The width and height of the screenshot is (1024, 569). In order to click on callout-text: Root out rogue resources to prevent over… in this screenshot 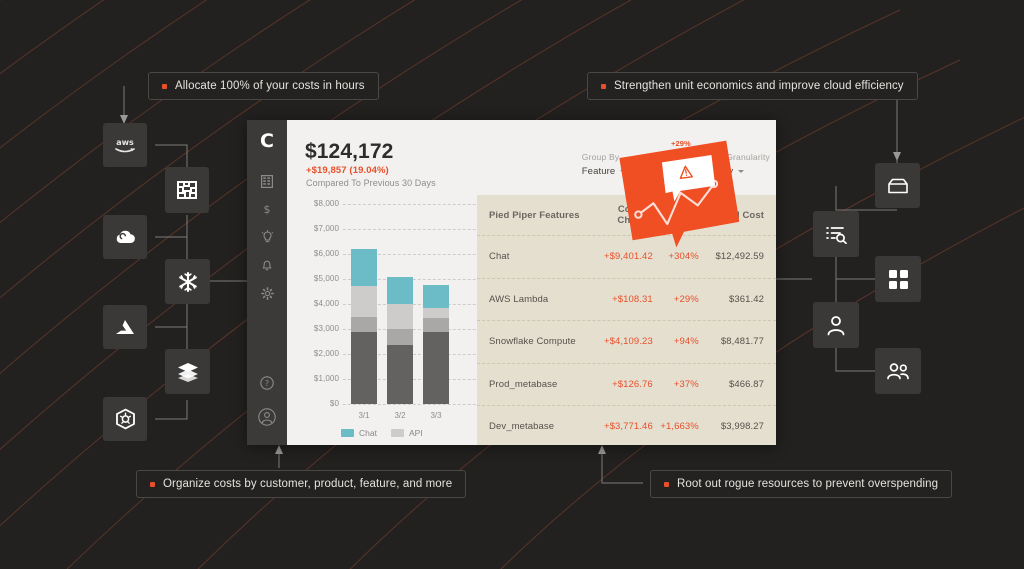, I will do `click(808, 484)`.